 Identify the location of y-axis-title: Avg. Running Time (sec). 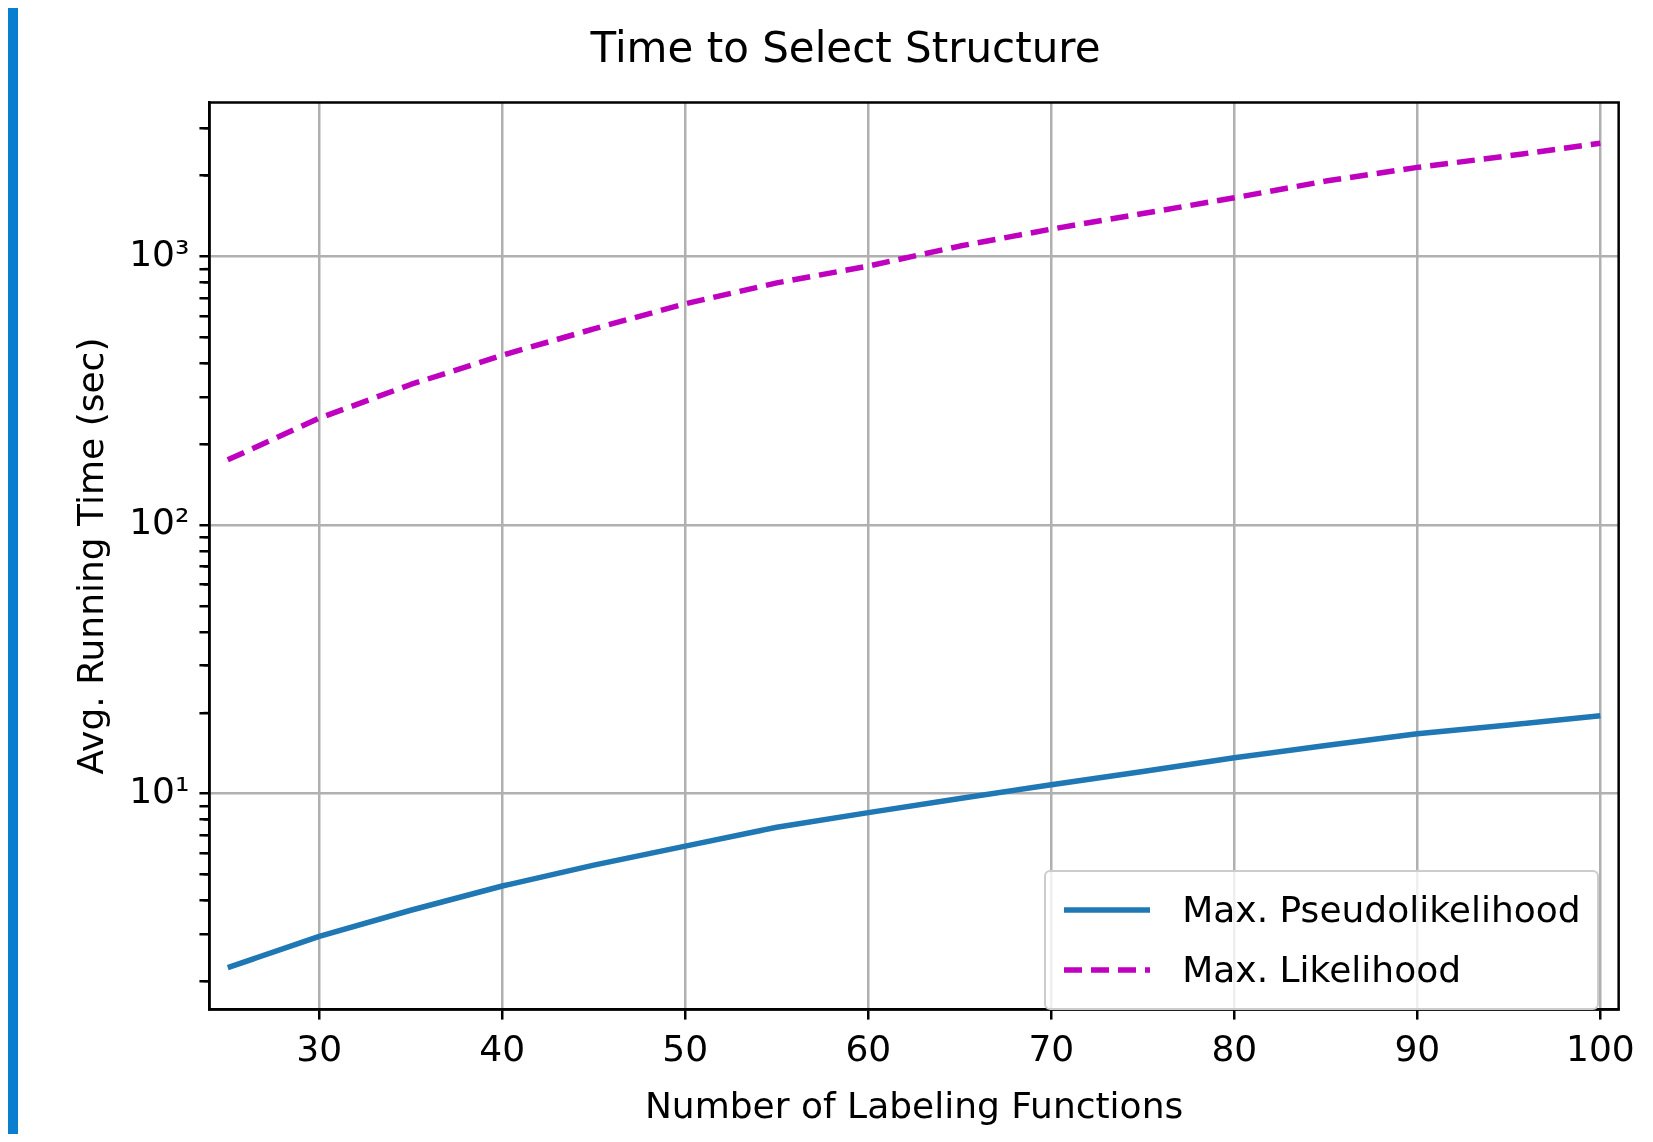
(90, 556).